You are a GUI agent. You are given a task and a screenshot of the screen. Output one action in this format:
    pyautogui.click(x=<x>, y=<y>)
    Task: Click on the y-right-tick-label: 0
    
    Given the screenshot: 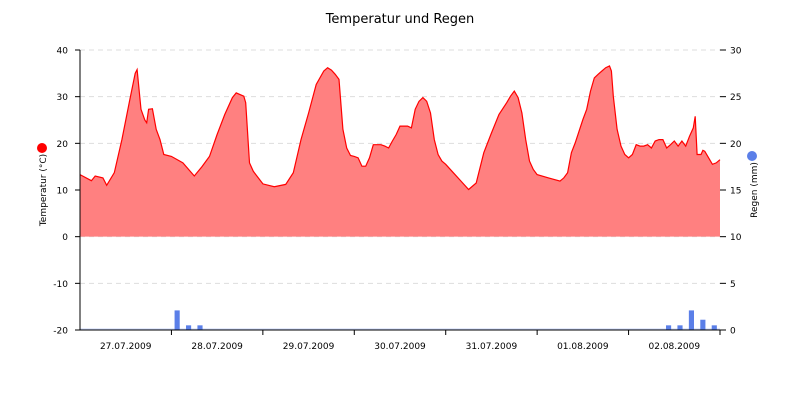 What is the action you would take?
    pyautogui.click(x=733, y=332)
    